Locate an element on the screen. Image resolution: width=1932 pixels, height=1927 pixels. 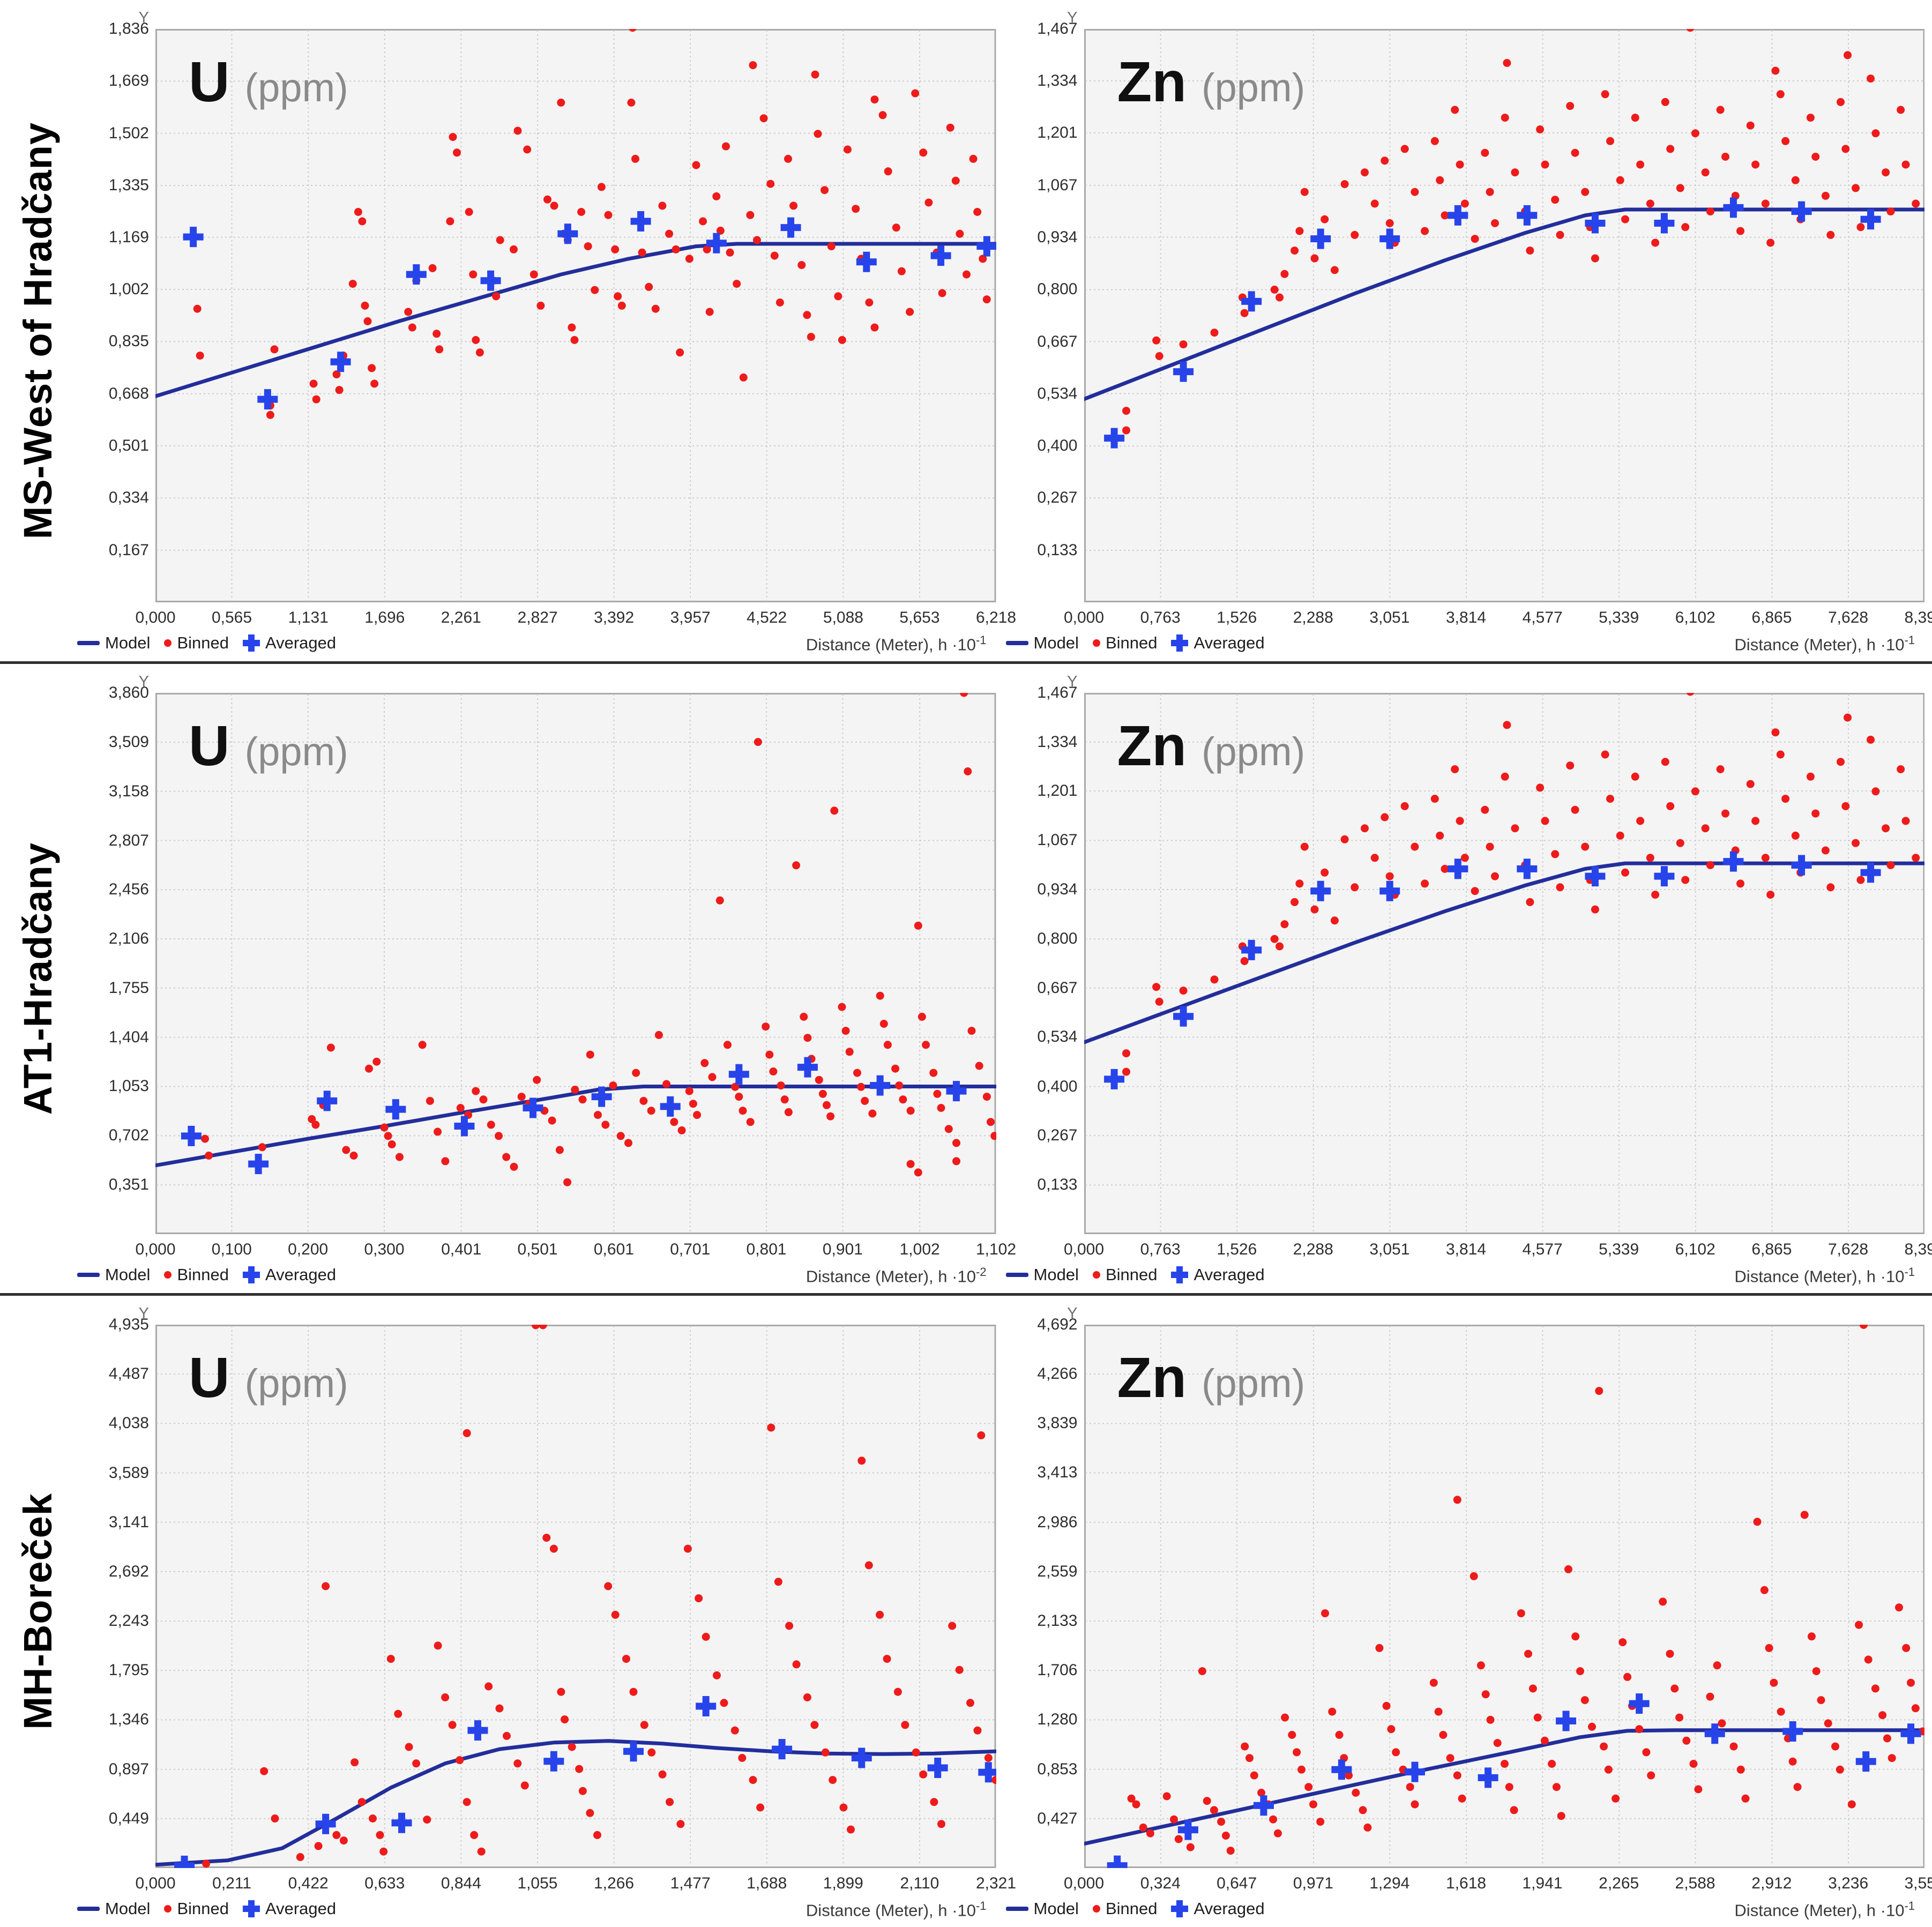
x-tick-label: 1,002 is located at coordinates (919, 1249).